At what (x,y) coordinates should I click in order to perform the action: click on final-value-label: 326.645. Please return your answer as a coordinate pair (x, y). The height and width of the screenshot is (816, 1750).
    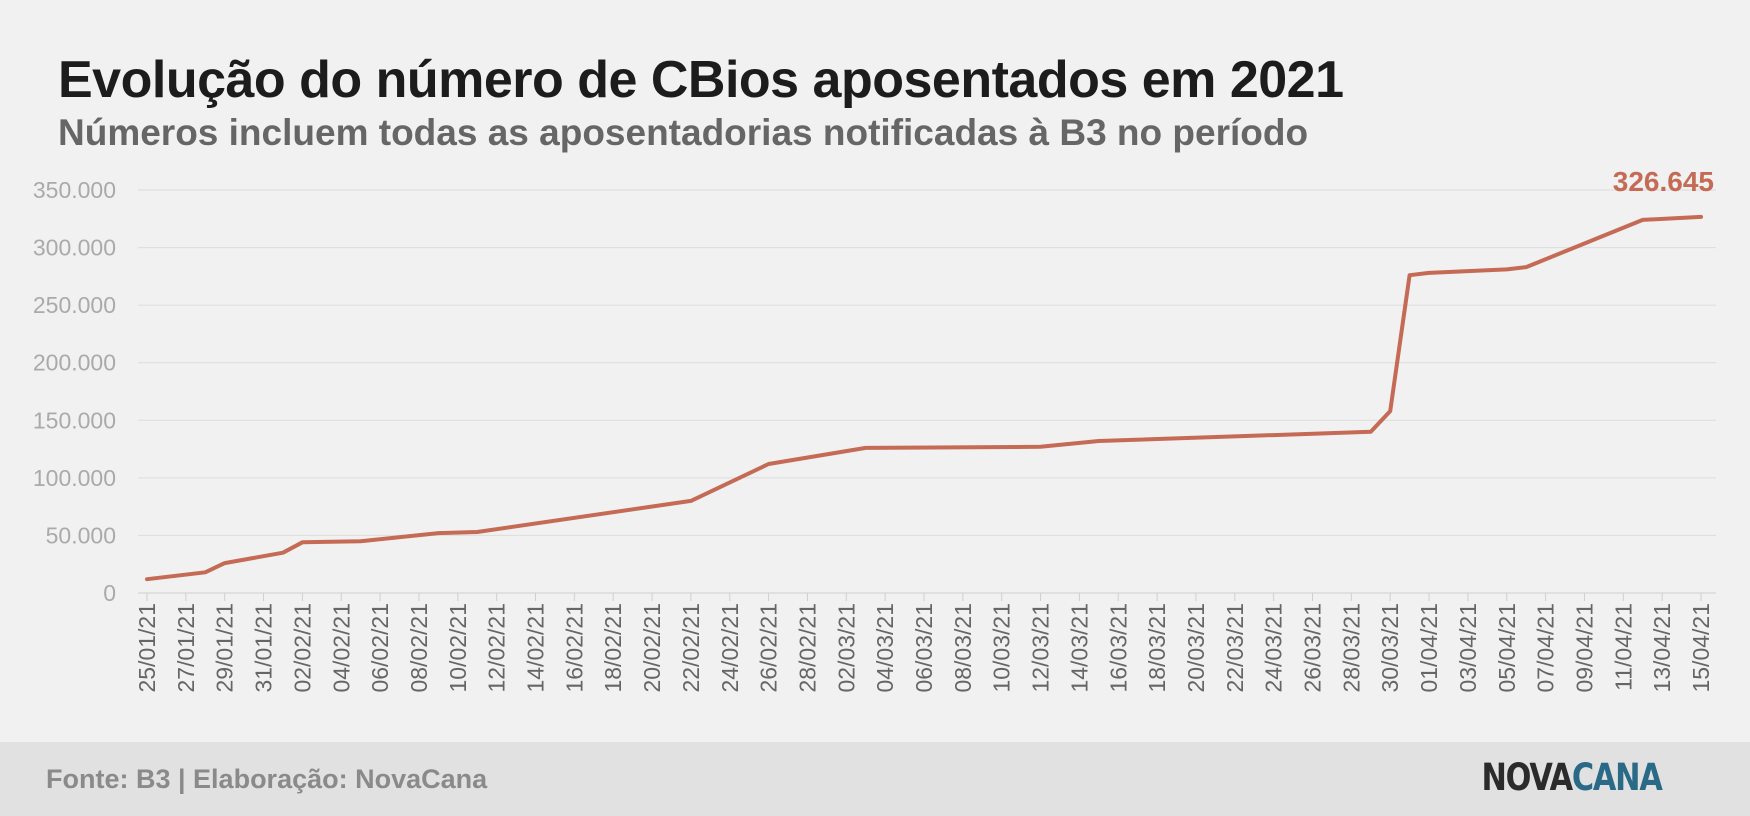
    Looking at the image, I should click on (1663, 181).